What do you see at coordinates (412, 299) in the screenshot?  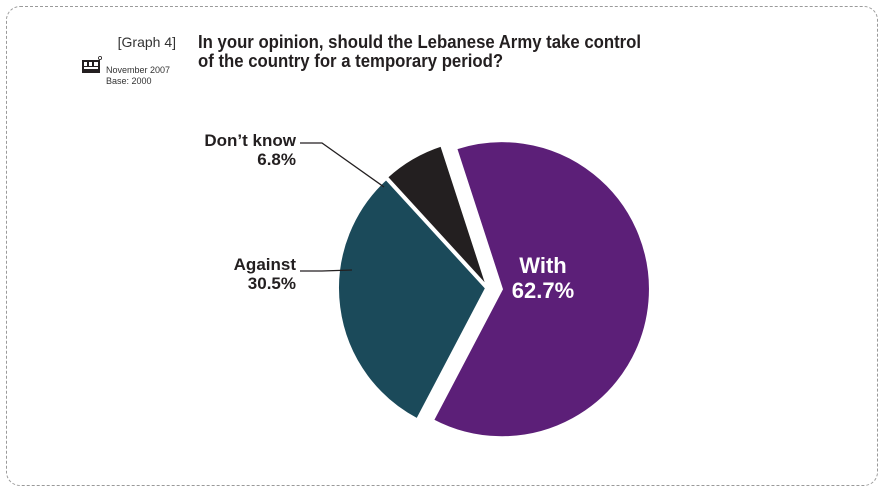 I see `pie-slice-against` at bounding box center [412, 299].